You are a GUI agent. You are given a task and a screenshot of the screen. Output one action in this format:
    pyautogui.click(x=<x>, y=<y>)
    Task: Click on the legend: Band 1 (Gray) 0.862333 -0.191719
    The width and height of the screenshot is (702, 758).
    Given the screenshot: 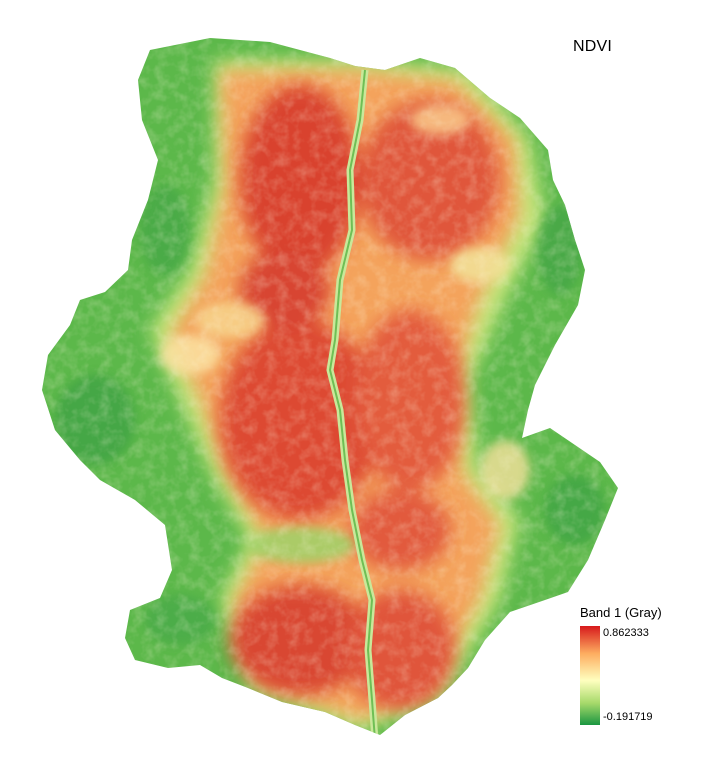 What is the action you would take?
    pyautogui.click(x=633, y=667)
    